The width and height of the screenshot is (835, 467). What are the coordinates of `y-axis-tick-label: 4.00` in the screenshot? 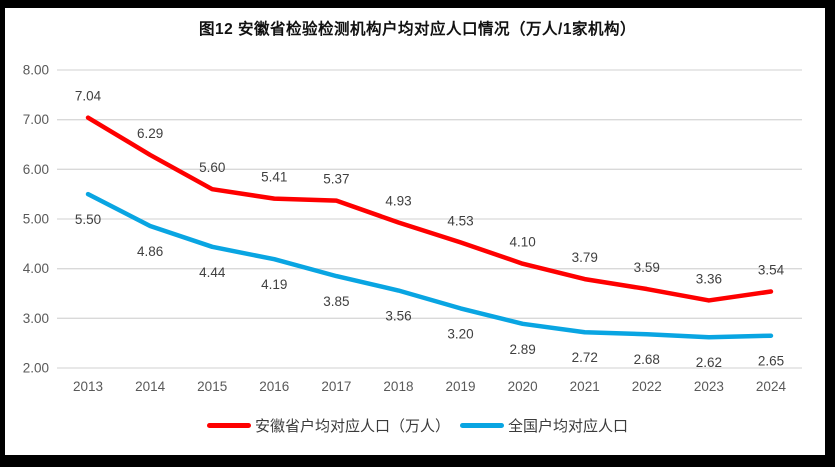 It's located at (36, 268).